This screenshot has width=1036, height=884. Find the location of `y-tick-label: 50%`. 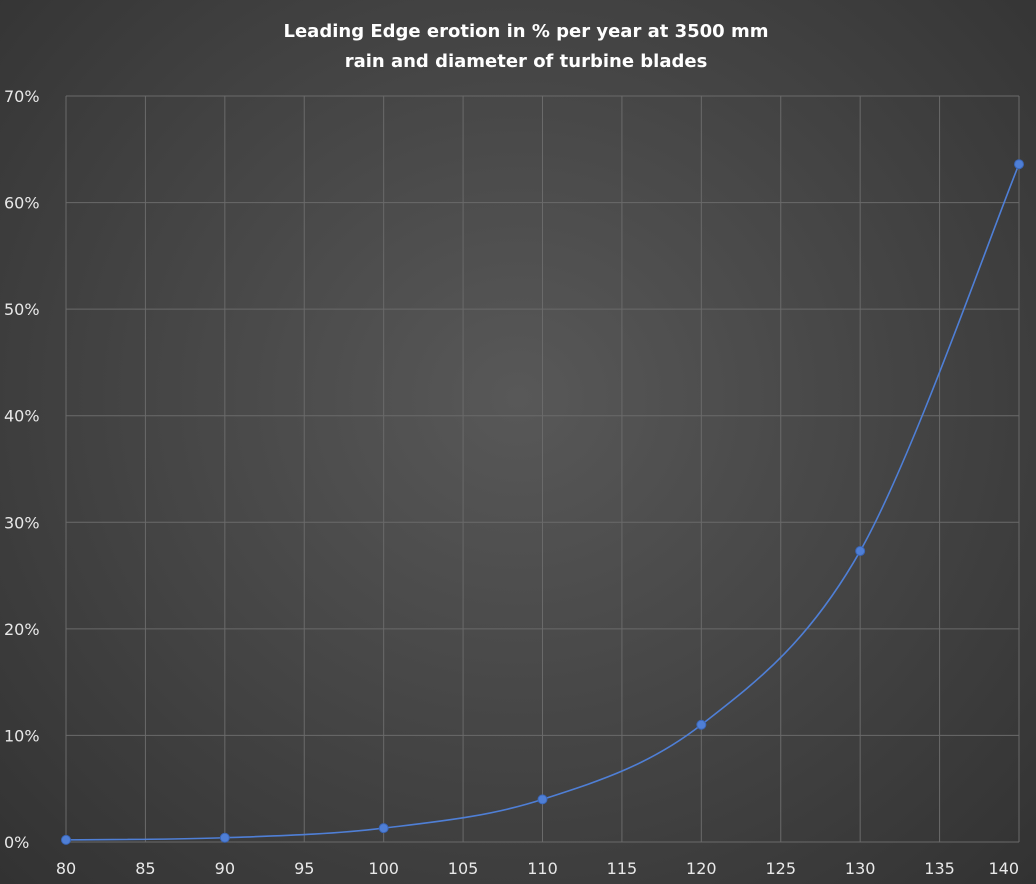

y-tick-label: 50% is located at coordinates (22, 309).